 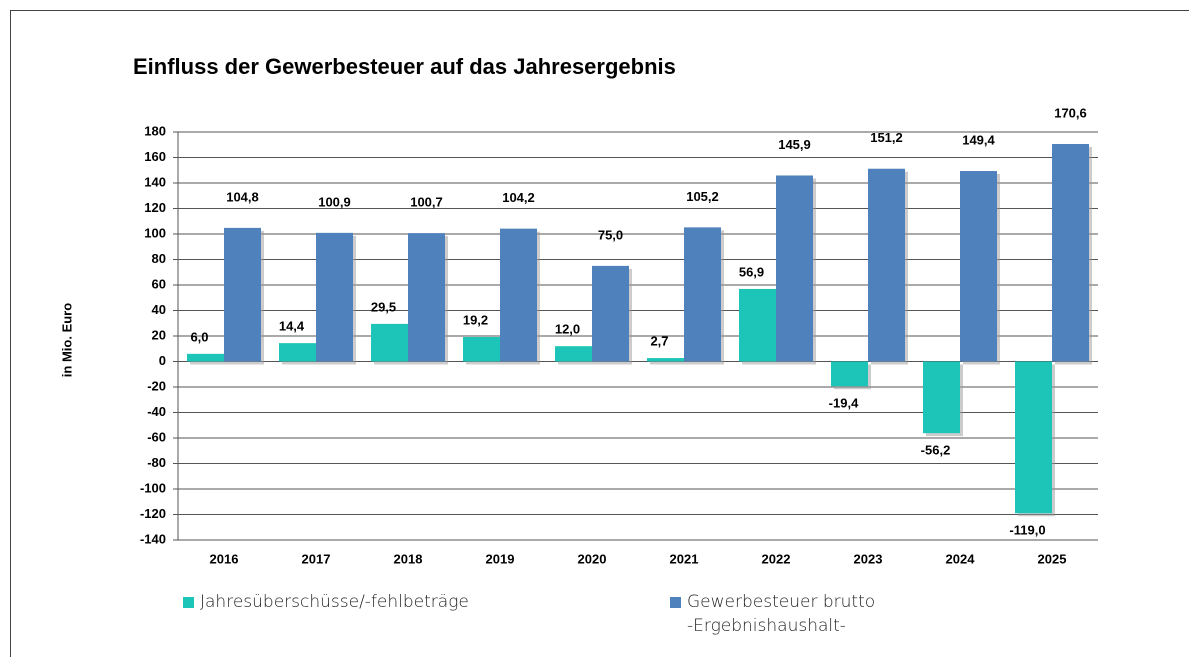 I want to click on legend-label: Gewerbesteuer brutto -Ergebnishaushalt-, so click(x=781, y=614).